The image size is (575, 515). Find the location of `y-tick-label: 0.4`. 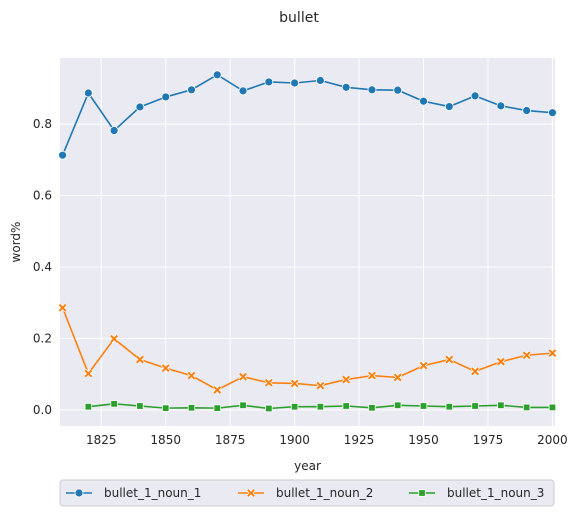

y-tick-label: 0.4 is located at coordinates (42, 267).